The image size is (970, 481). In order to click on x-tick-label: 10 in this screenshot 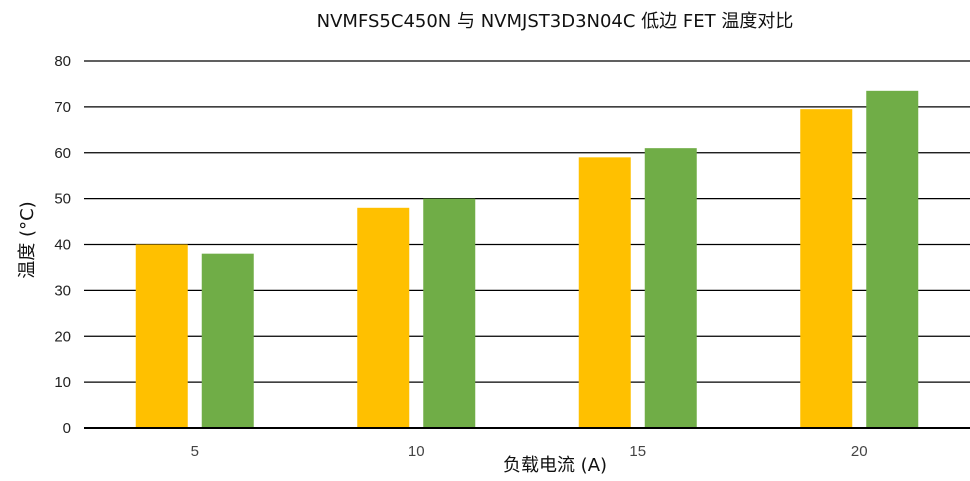, I will do `click(416, 451)`.